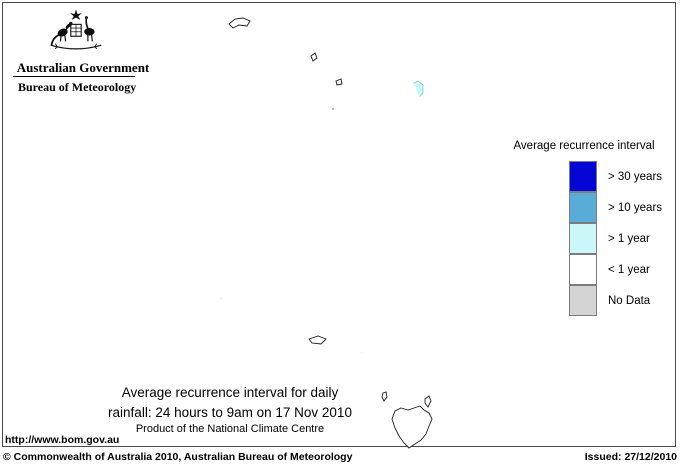 Image resolution: width=680 pixels, height=467 pixels. I want to click on caption-line1: Average recurrence interval for daily, so click(230, 392).